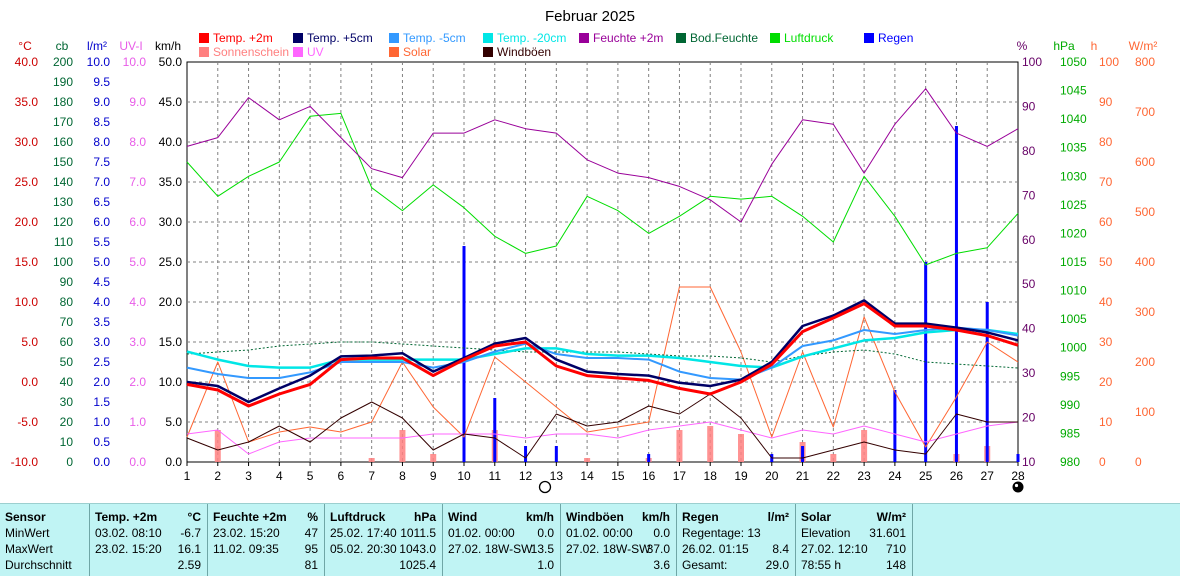 This screenshot has height=576, width=1180. I want to click on y-axis-1-tick-label: 170, so click(63, 122).